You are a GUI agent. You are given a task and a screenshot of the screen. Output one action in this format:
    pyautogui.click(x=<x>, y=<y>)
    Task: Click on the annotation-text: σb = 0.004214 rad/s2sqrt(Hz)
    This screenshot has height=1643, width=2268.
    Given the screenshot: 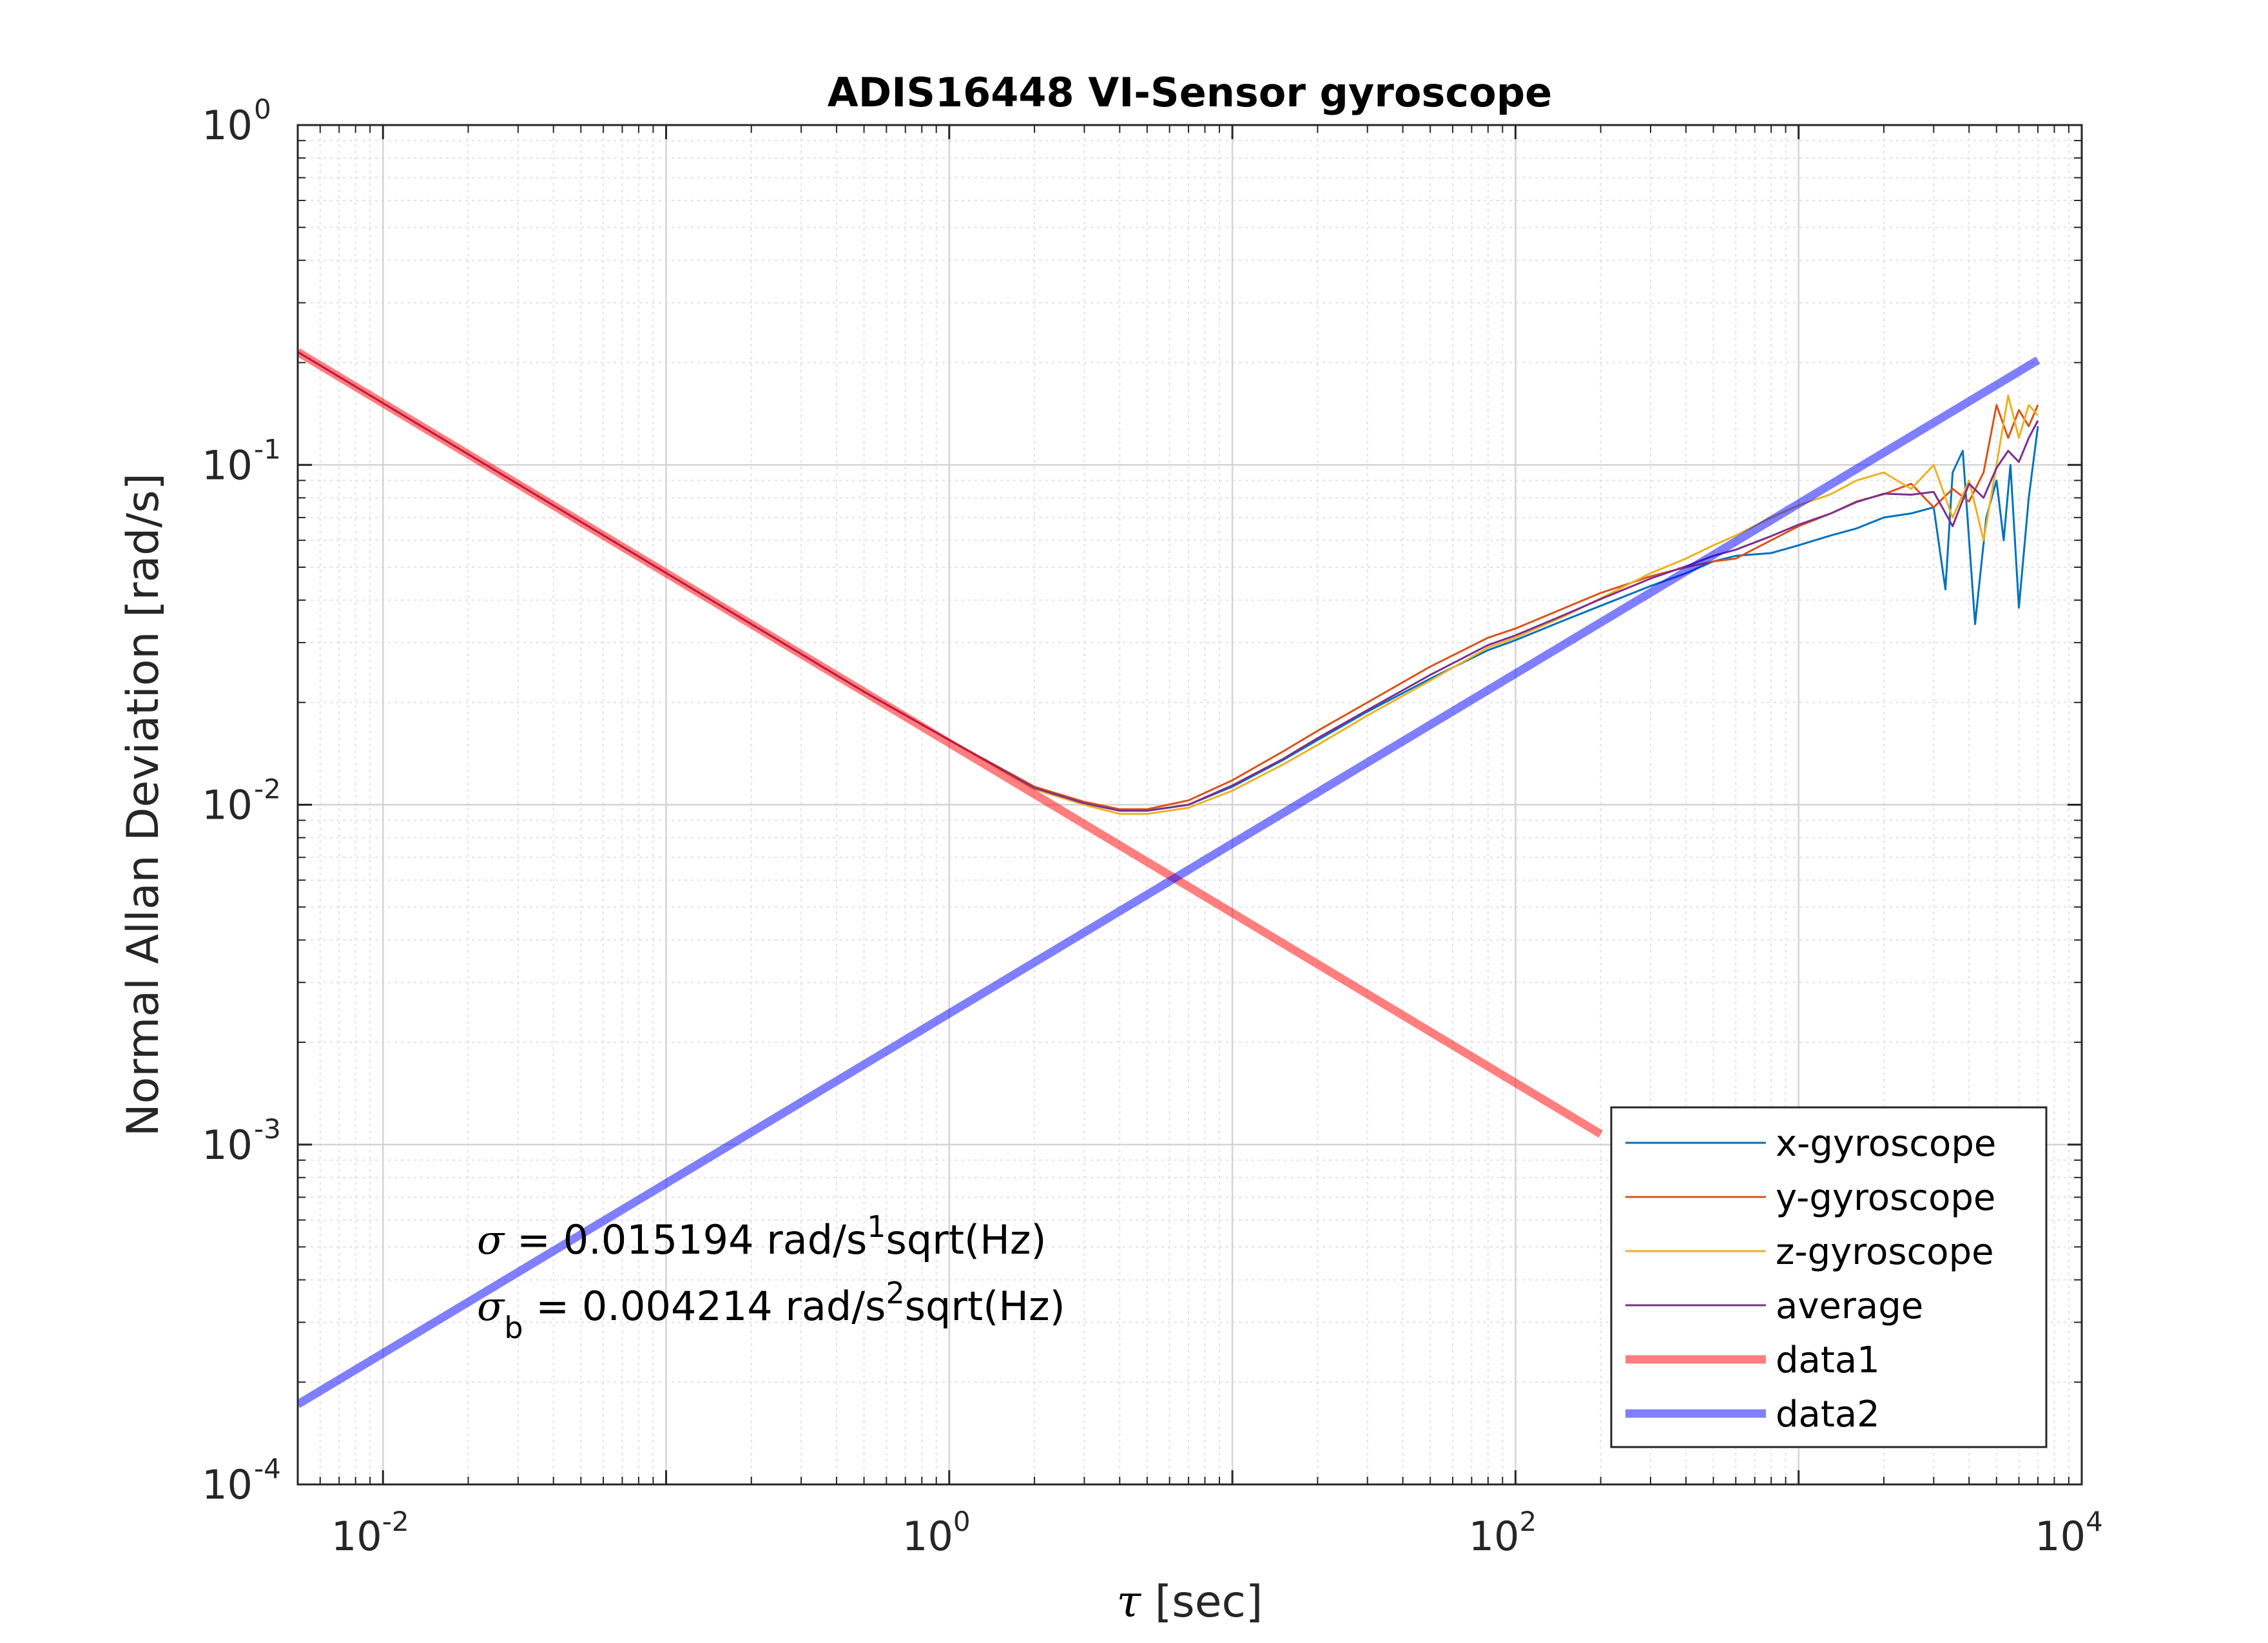 What is the action you would take?
    pyautogui.click(x=771, y=1310)
    